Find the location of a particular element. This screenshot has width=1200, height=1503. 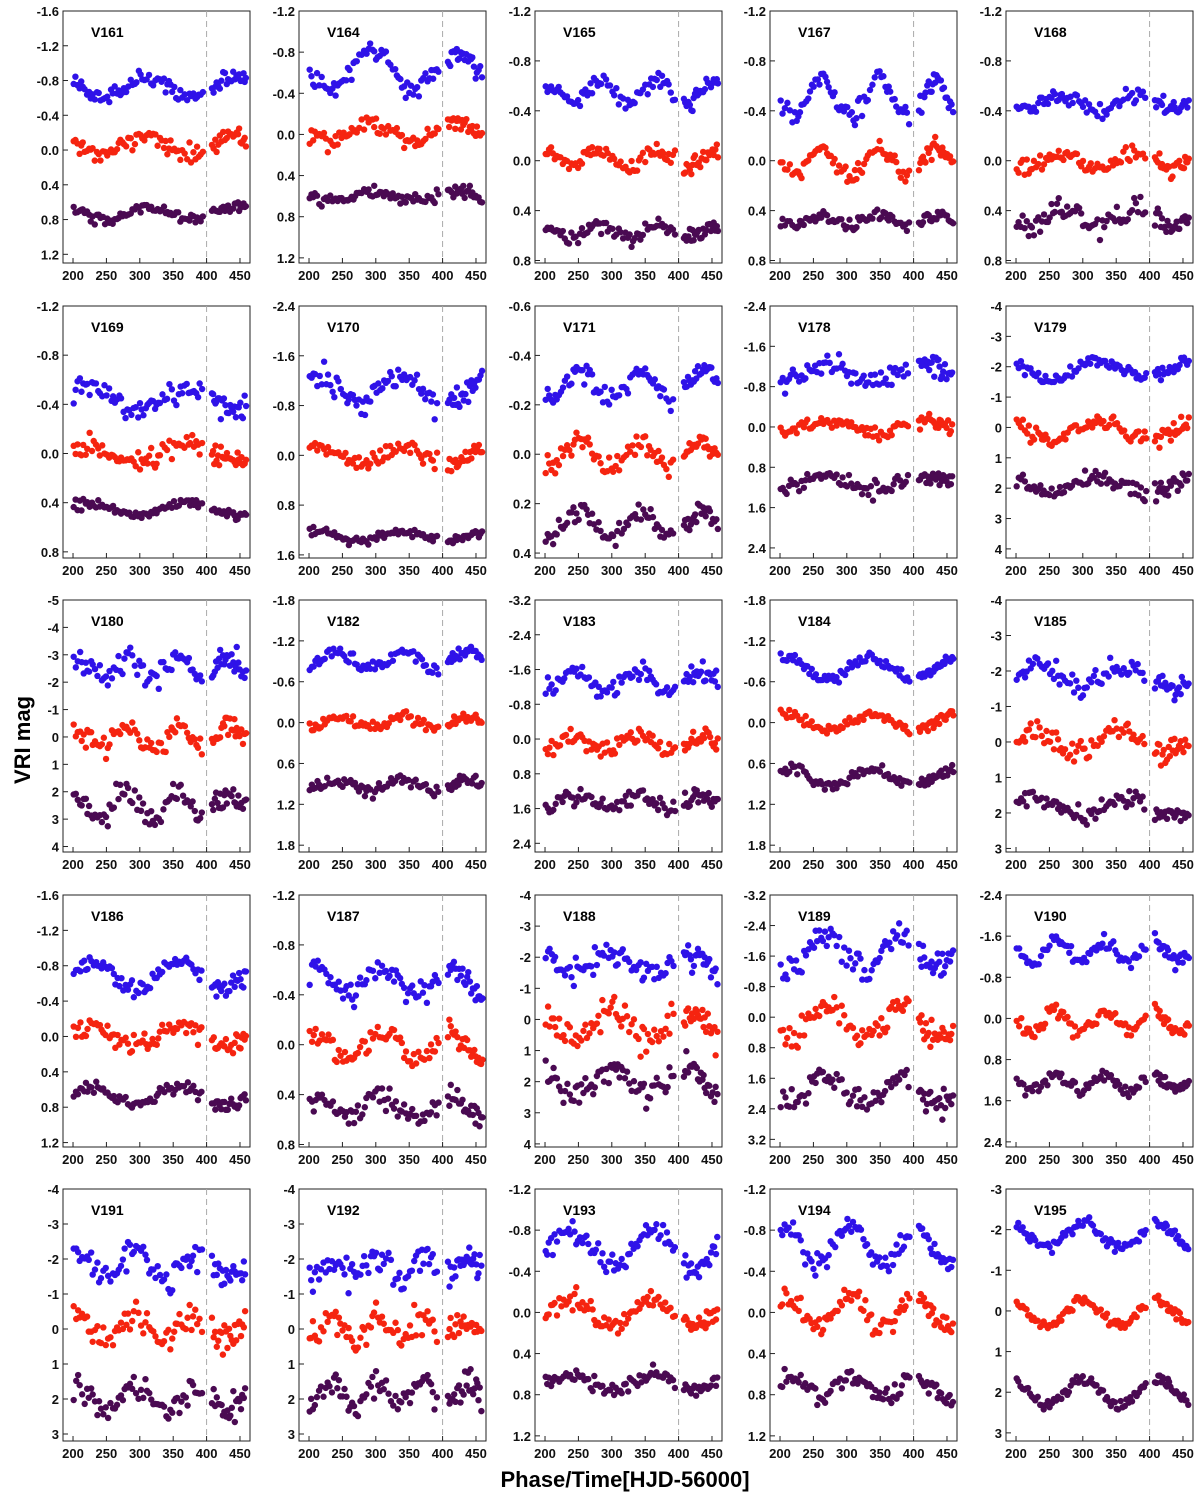

x-tick-label: 400 is located at coordinates (207, 570).